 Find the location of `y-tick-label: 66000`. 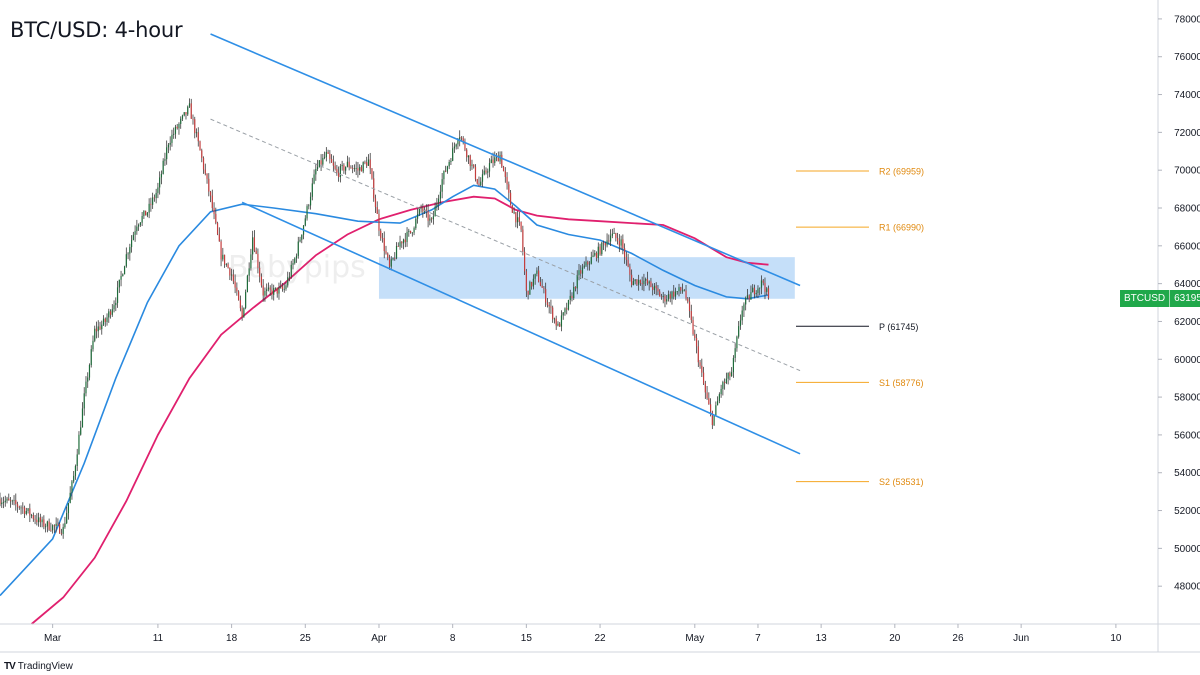

y-tick-label: 66000 is located at coordinates (1187, 246).